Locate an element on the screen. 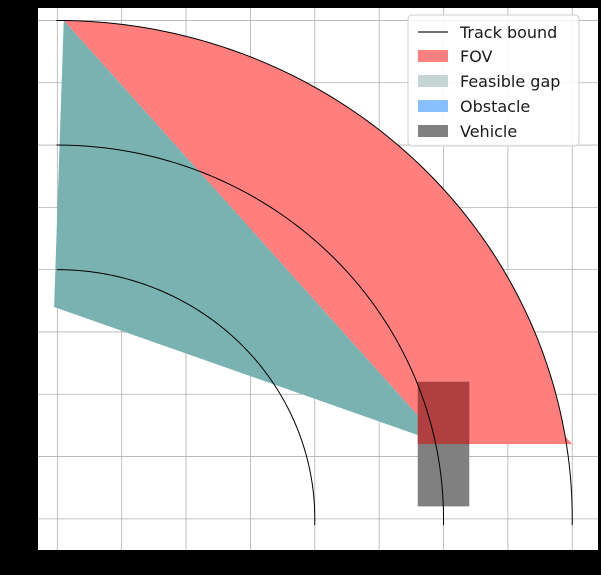 The height and width of the screenshot is (575, 601). legend-swatch-vehicle is located at coordinates (433, 131).